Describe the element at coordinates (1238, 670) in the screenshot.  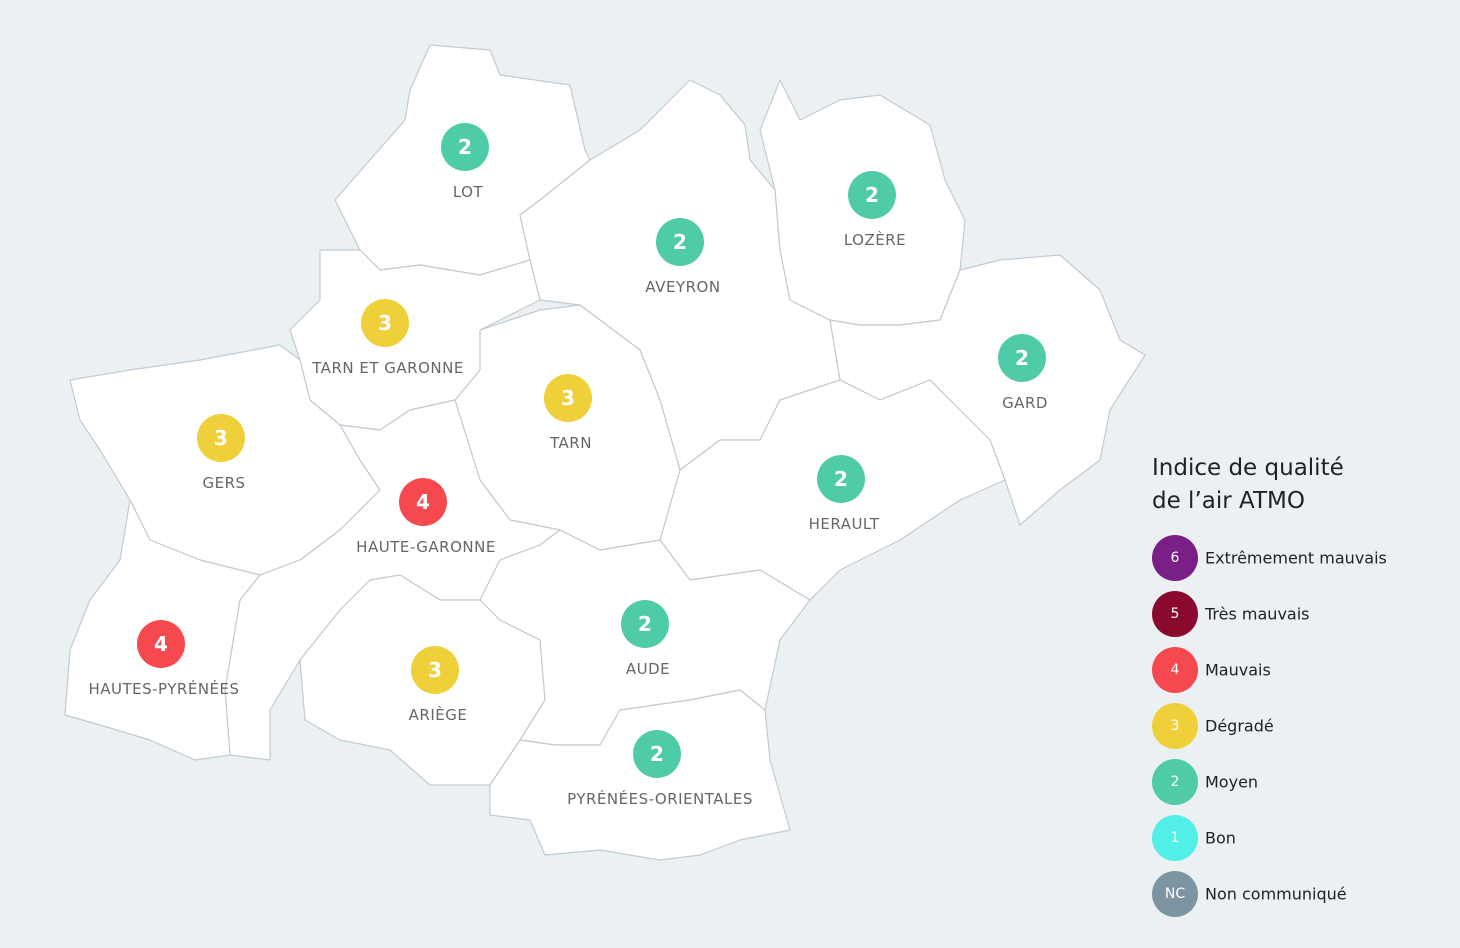
I see `legend-label: Mauvais` at that location.